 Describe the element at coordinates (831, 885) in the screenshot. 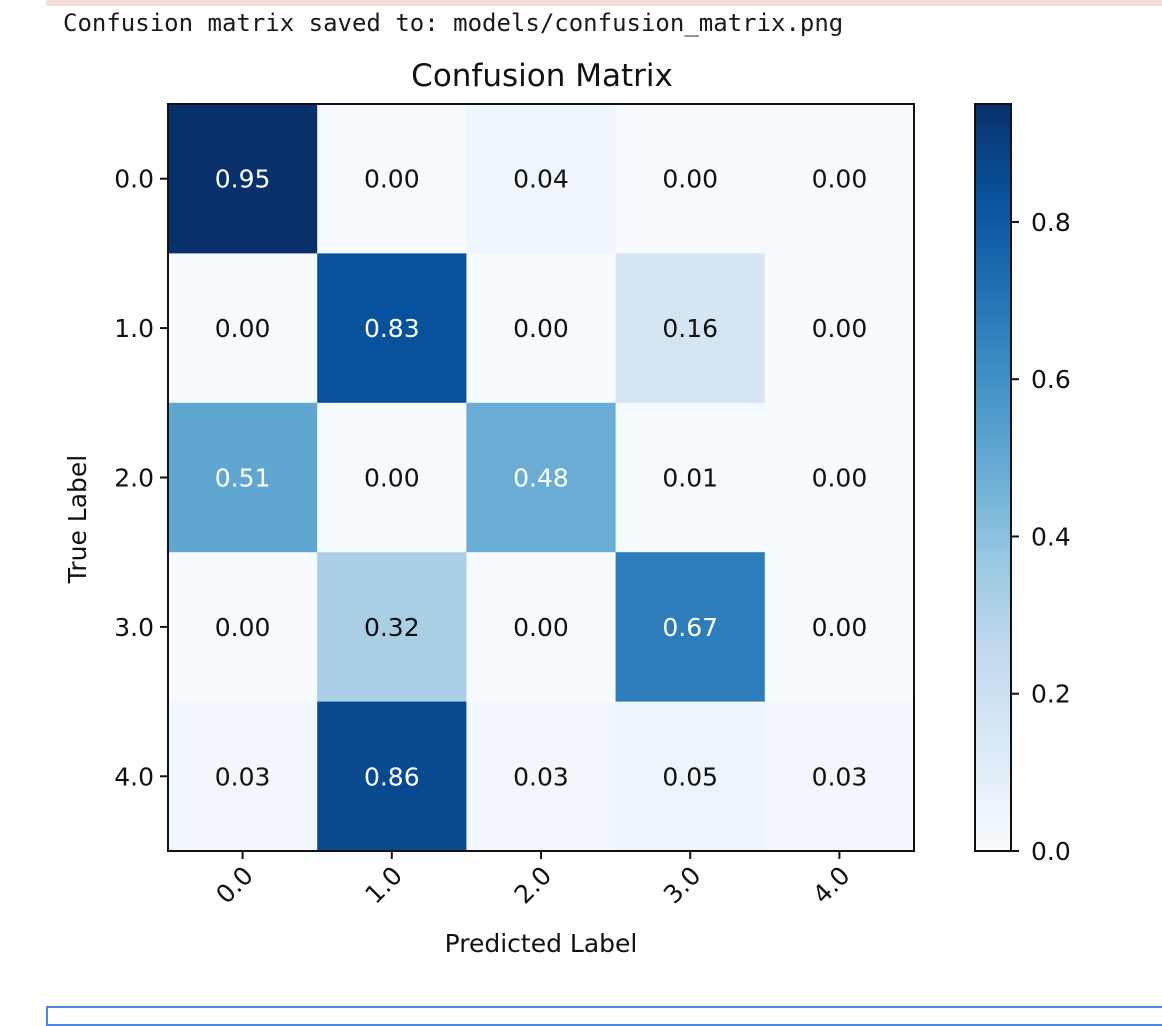

I see `x-tick-label: 4.0` at that location.